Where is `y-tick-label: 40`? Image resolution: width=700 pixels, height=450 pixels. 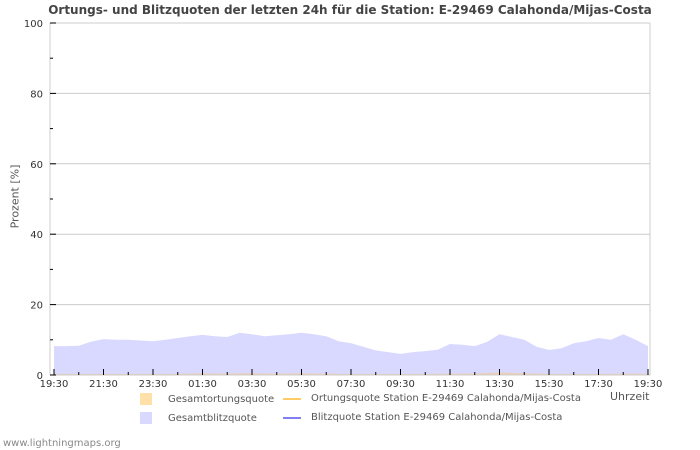 y-tick-label: 40 is located at coordinates (36, 235).